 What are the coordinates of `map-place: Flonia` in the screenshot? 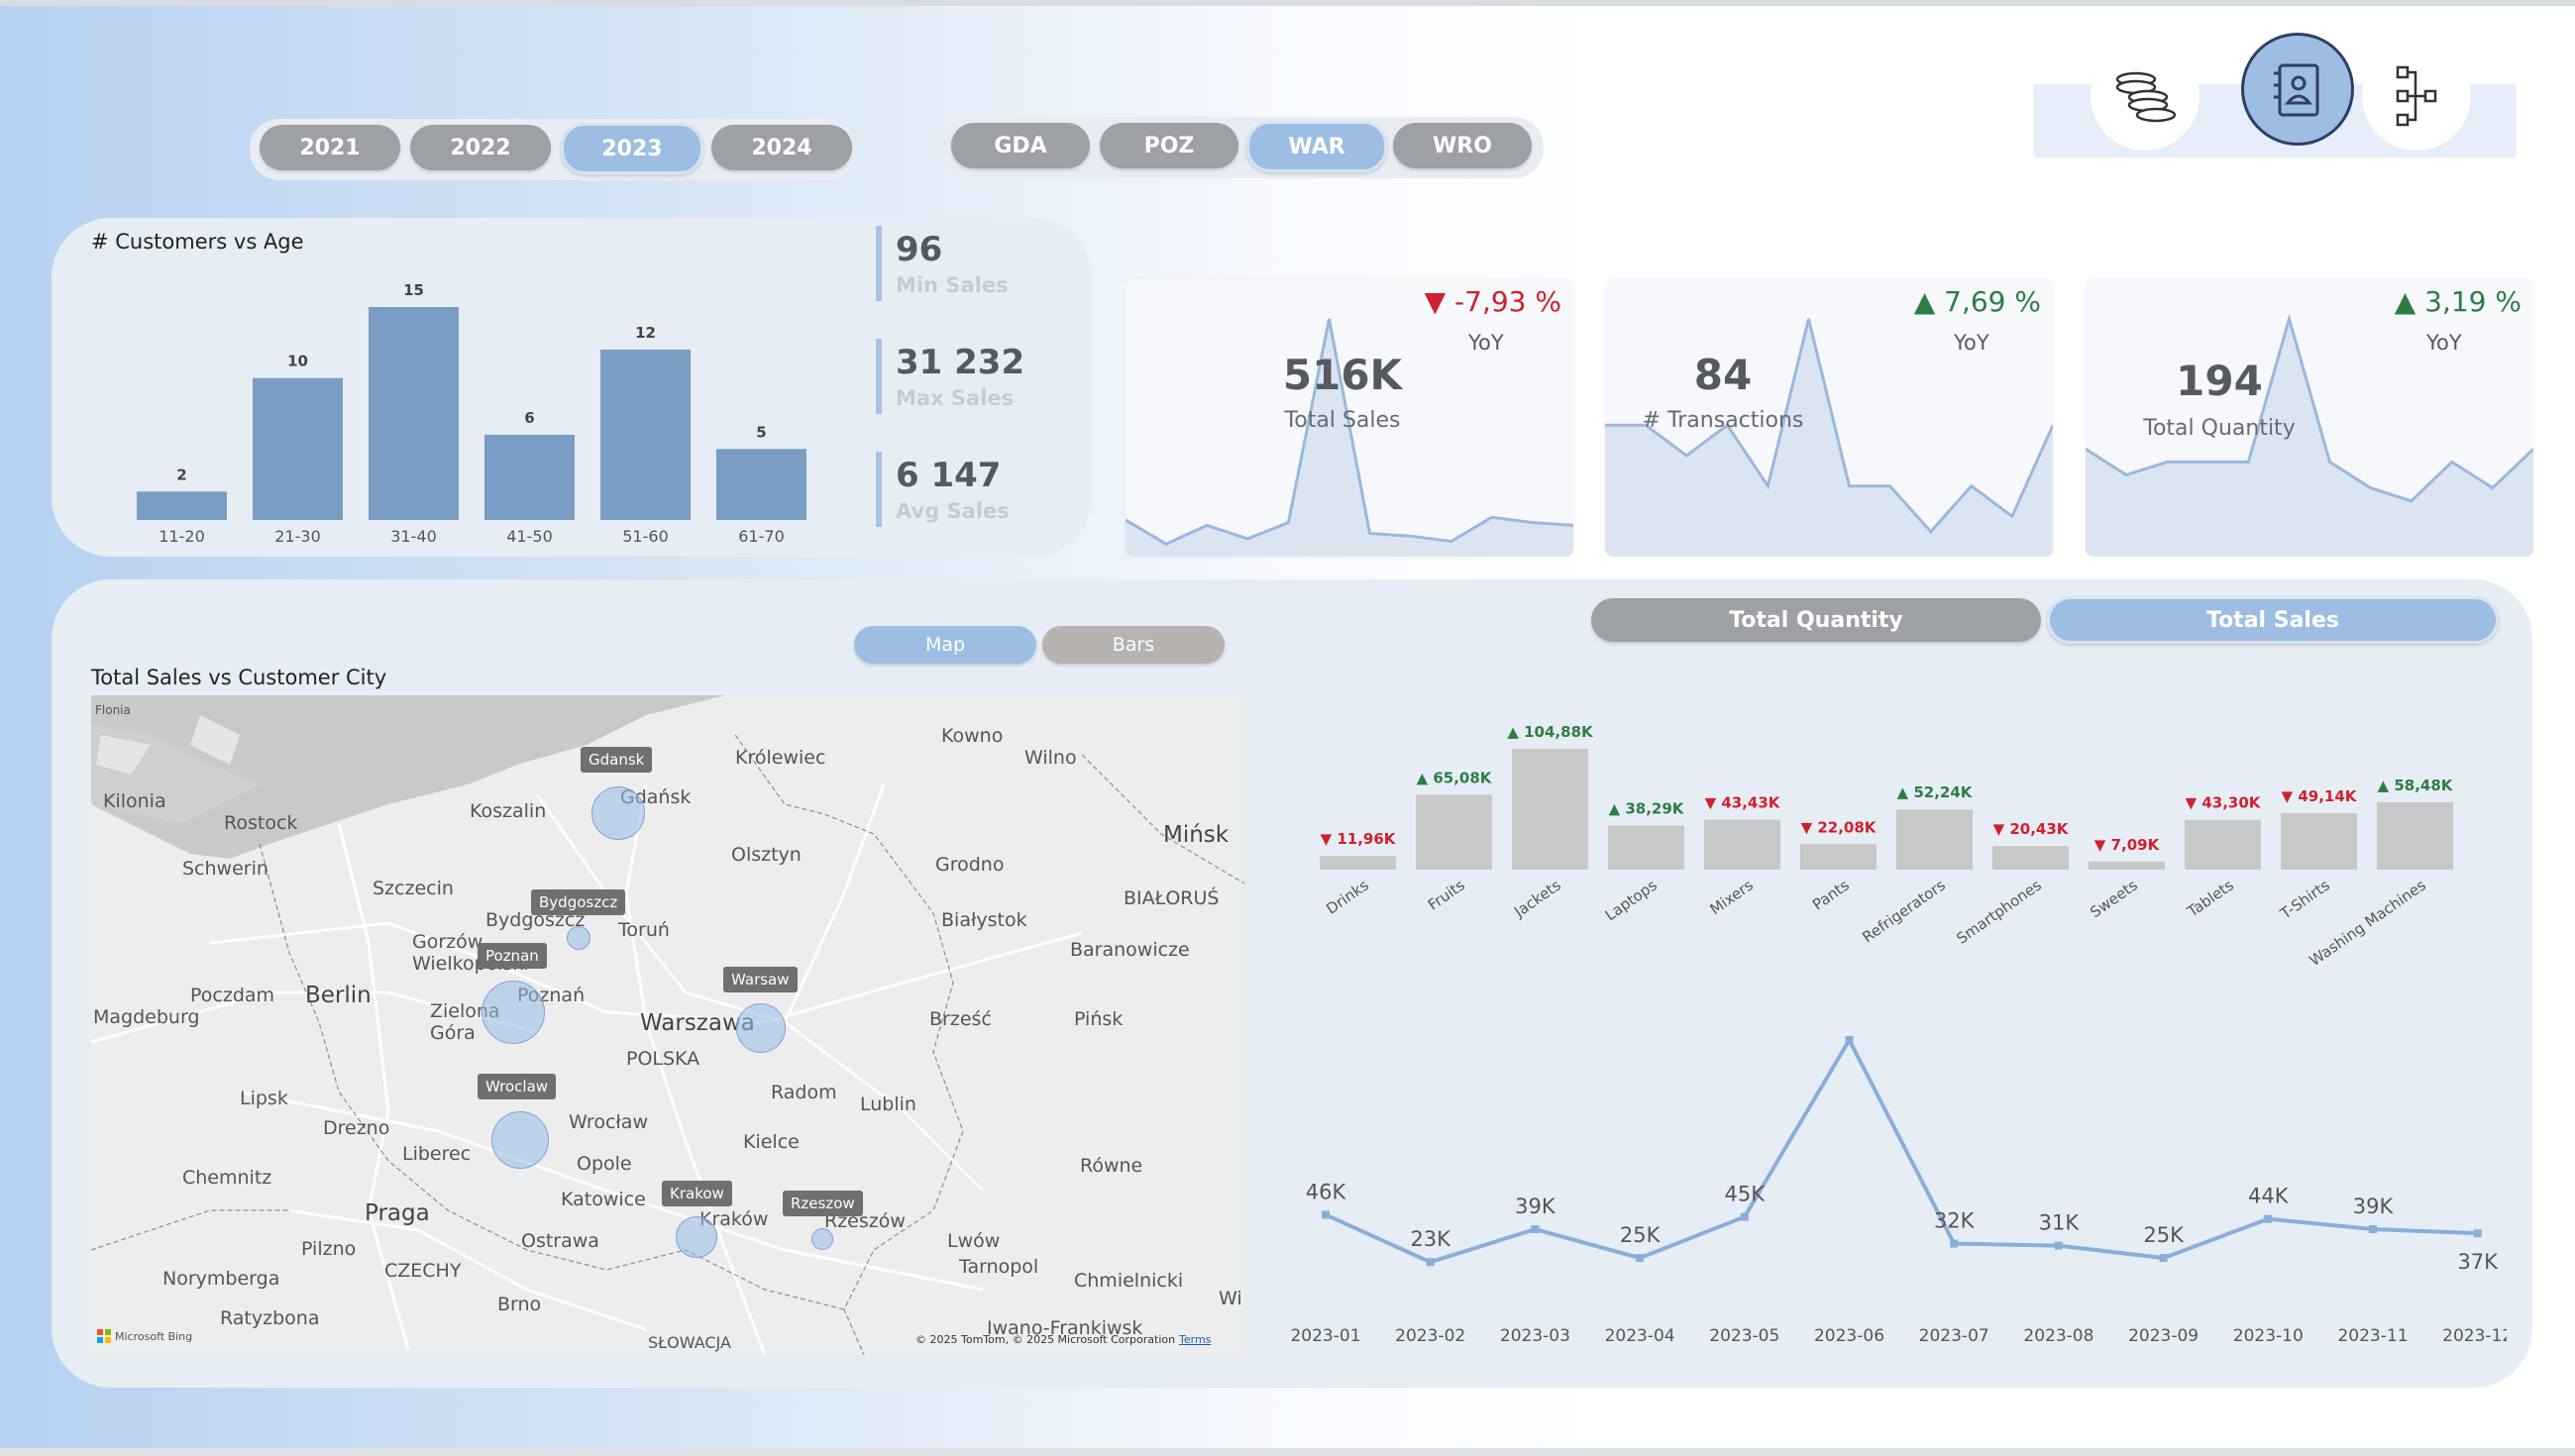 It's located at (113, 710).